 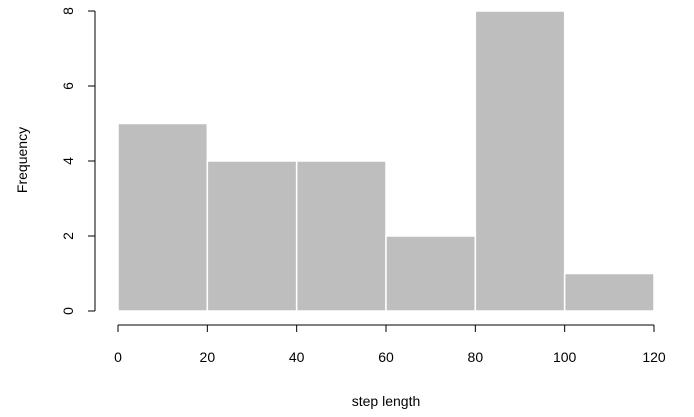 I want to click on y-axis: 0 2 4 6 8, so click(x=78, y=161).